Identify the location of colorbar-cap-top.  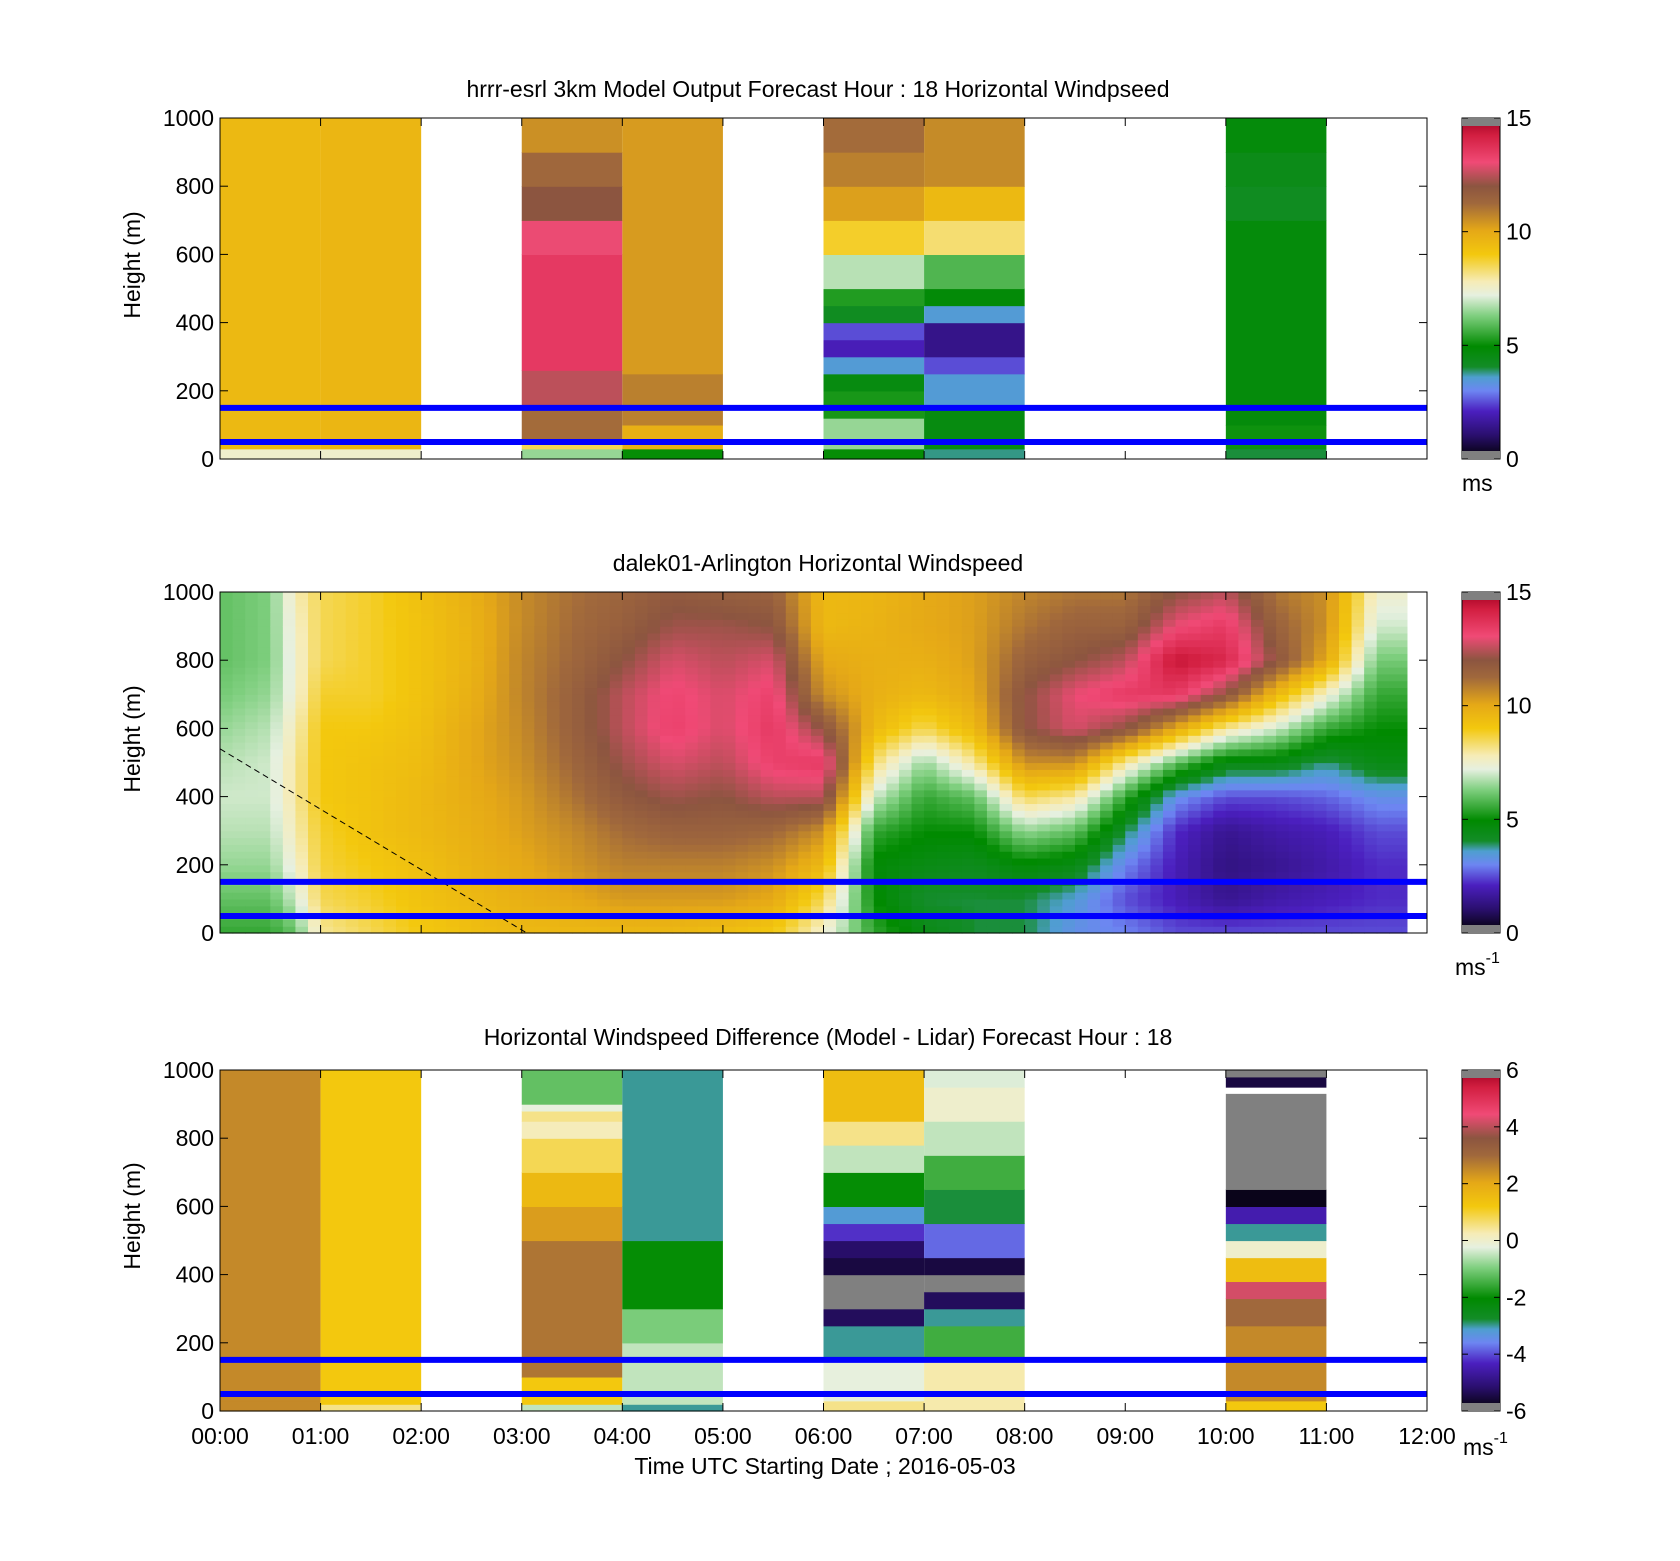
(1481, 596).